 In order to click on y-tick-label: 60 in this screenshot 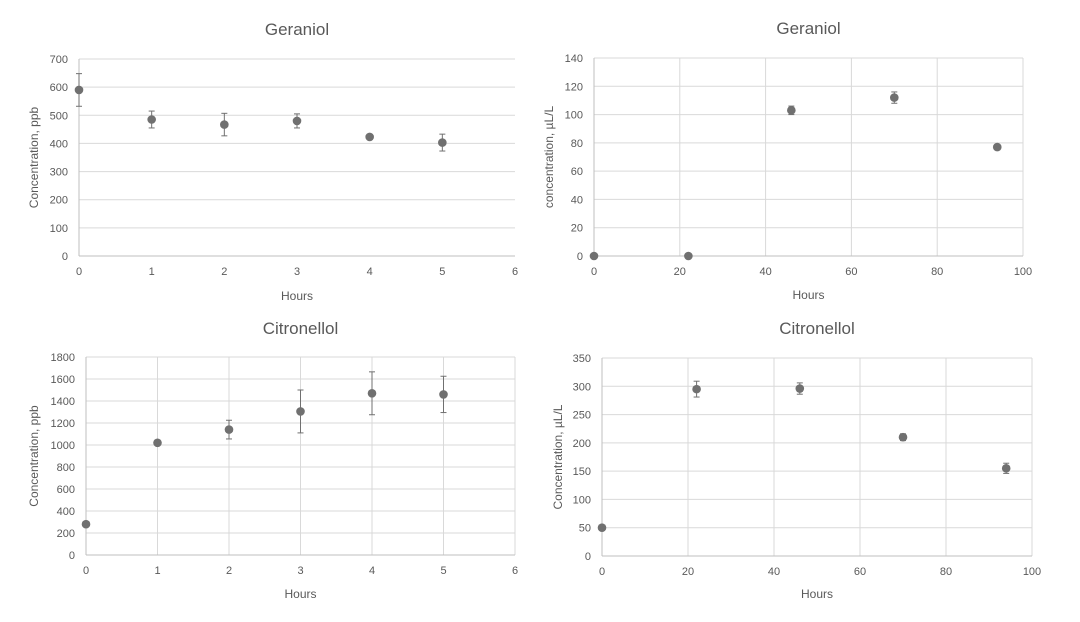, I will do `click(577, 172)`.